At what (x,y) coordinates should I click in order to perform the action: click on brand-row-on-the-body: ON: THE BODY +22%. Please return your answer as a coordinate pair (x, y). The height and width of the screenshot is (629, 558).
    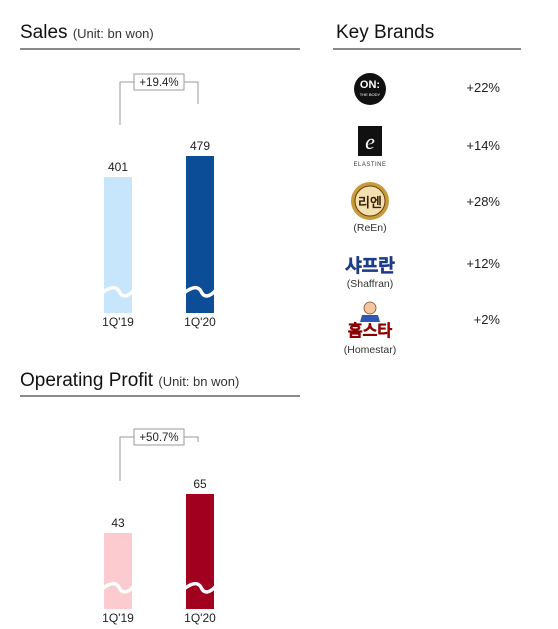
    Looking at the image, I should click on (425, 91).